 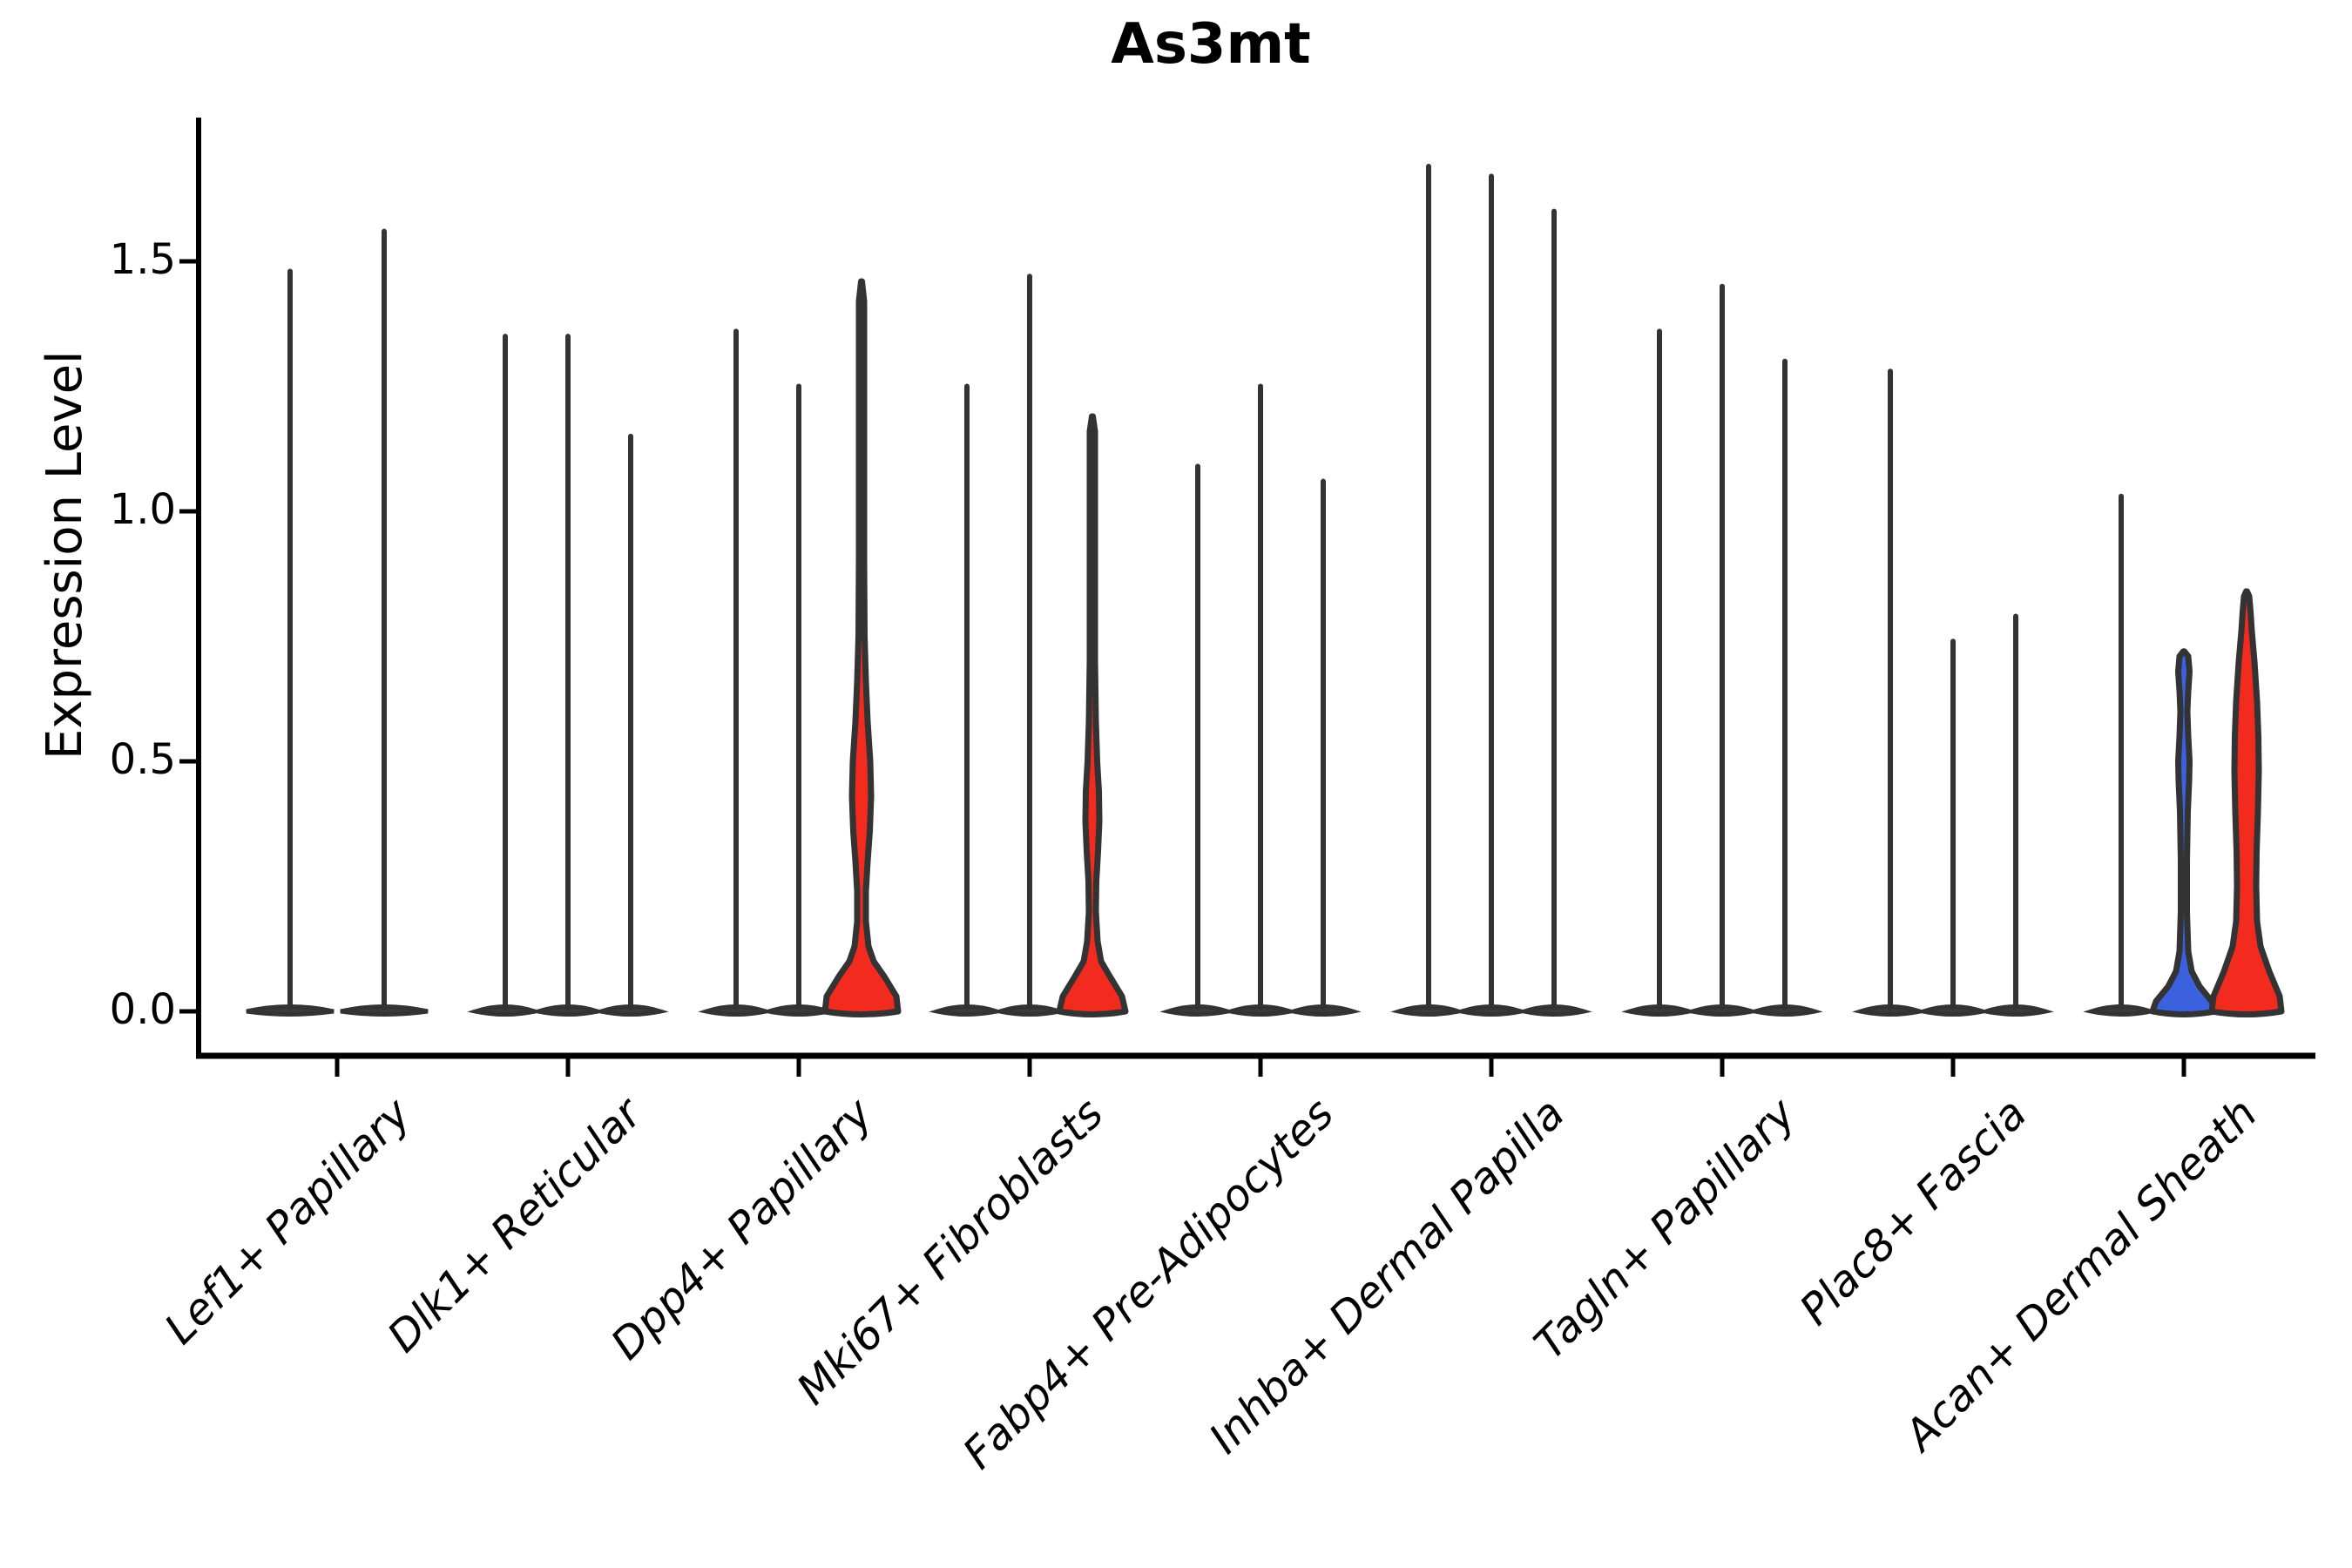 I want to click on y-tick-label-1.0: 1.0, so click(x=142, y=510).